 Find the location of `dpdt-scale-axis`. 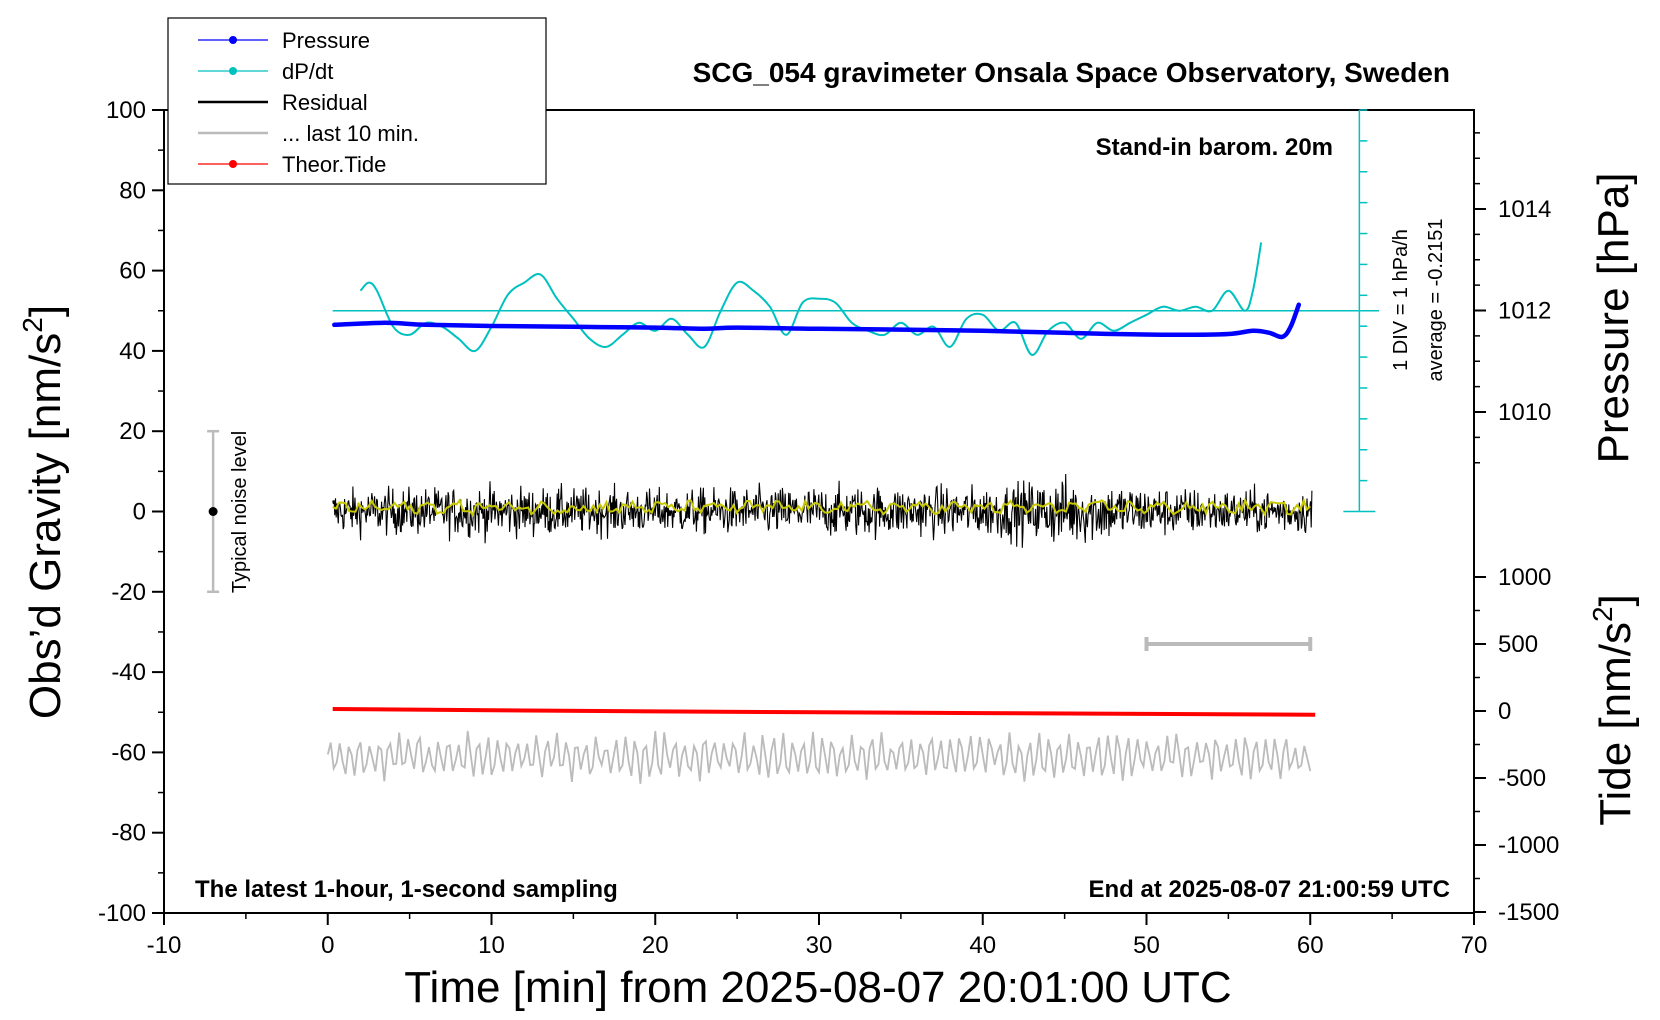

dpdt-scale-axis is located at coordinates (1359, 311).